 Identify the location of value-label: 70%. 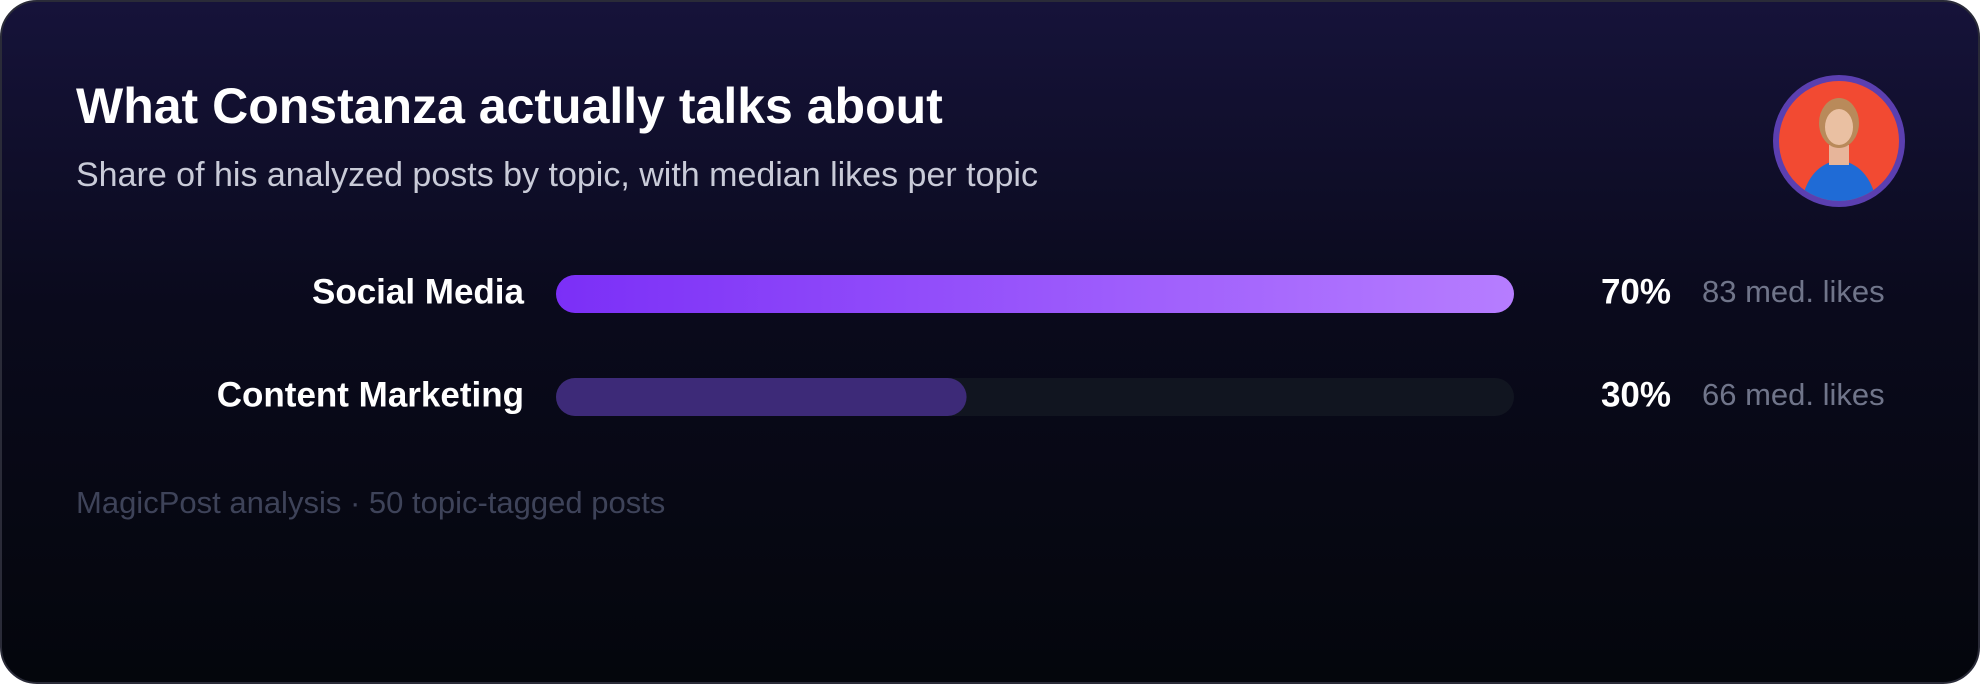
(1636, 291).